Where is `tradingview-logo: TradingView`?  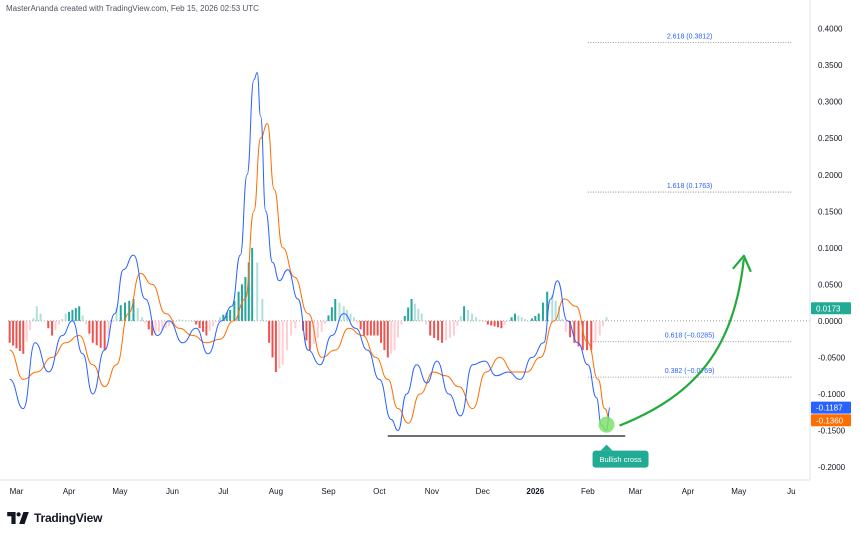 tradingview-logo: TradingView is located at coordinates (54, 518).